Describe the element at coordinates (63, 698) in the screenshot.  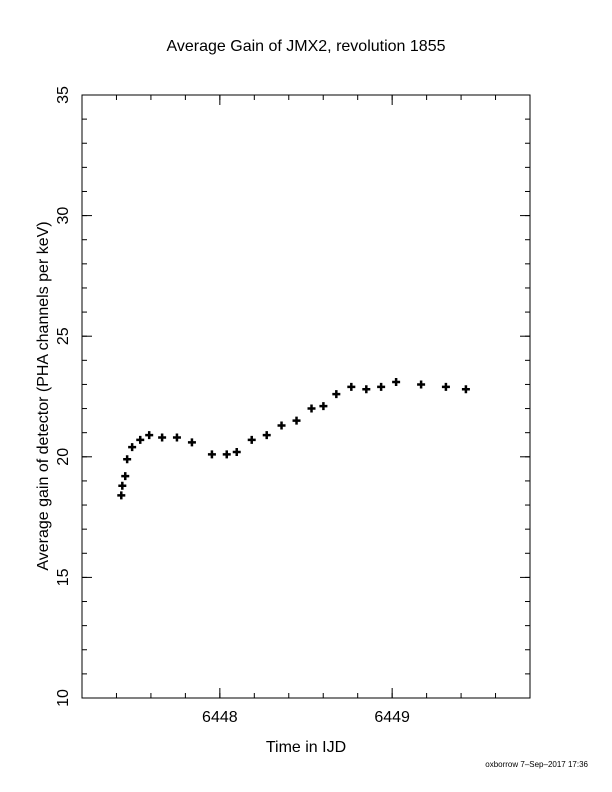
I see `y-tick-label: 10` at that location.